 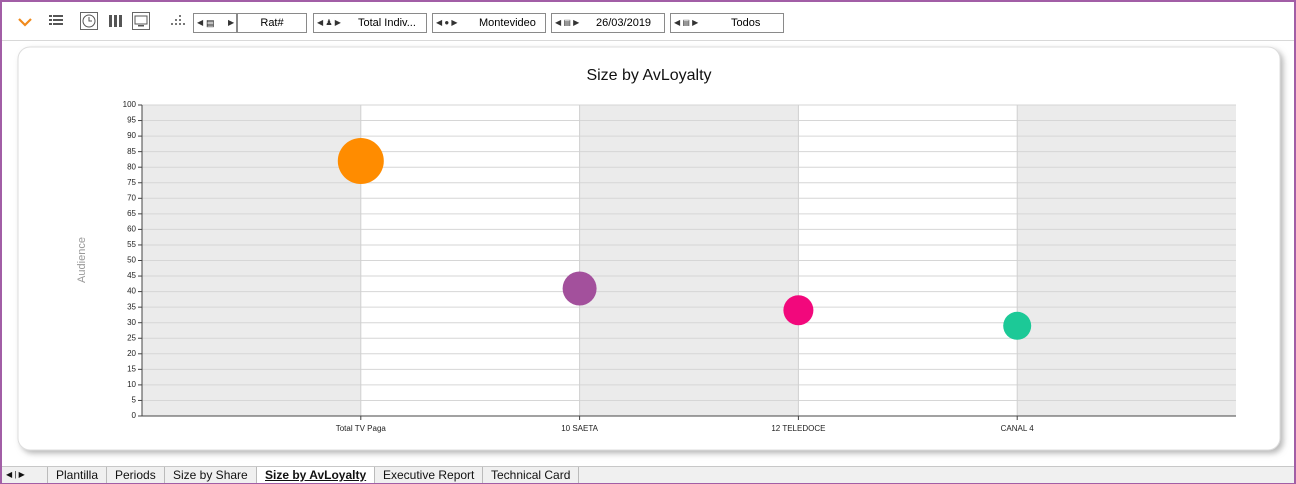 What do you see at coordinates (131, 166) in the screenshot?
I see `y-tick-label: 80` at bounding box center [131, 166].